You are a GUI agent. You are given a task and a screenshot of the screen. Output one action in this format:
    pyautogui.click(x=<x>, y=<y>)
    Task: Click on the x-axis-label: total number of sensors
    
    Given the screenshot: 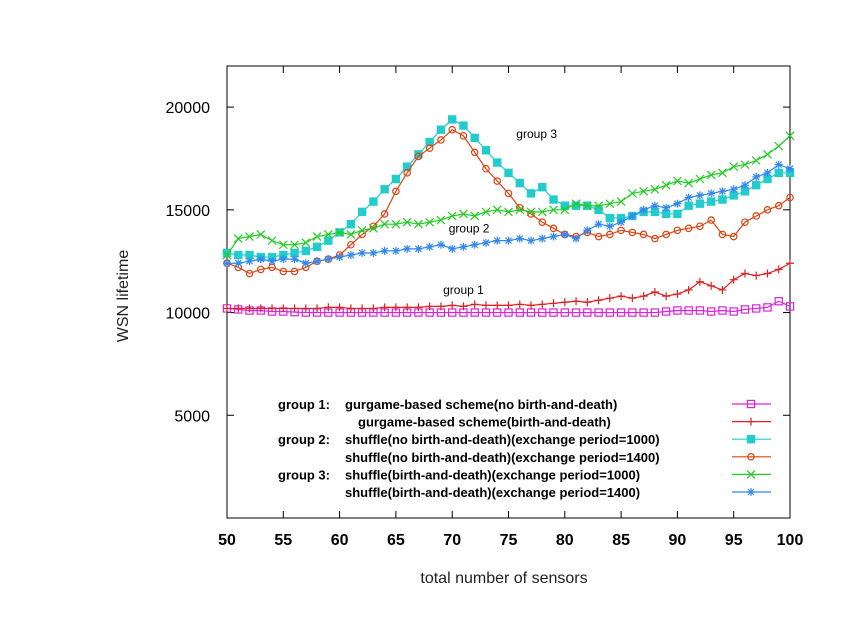 What is the action you would take?
    pyautogui.click(x=503, y=578)
    